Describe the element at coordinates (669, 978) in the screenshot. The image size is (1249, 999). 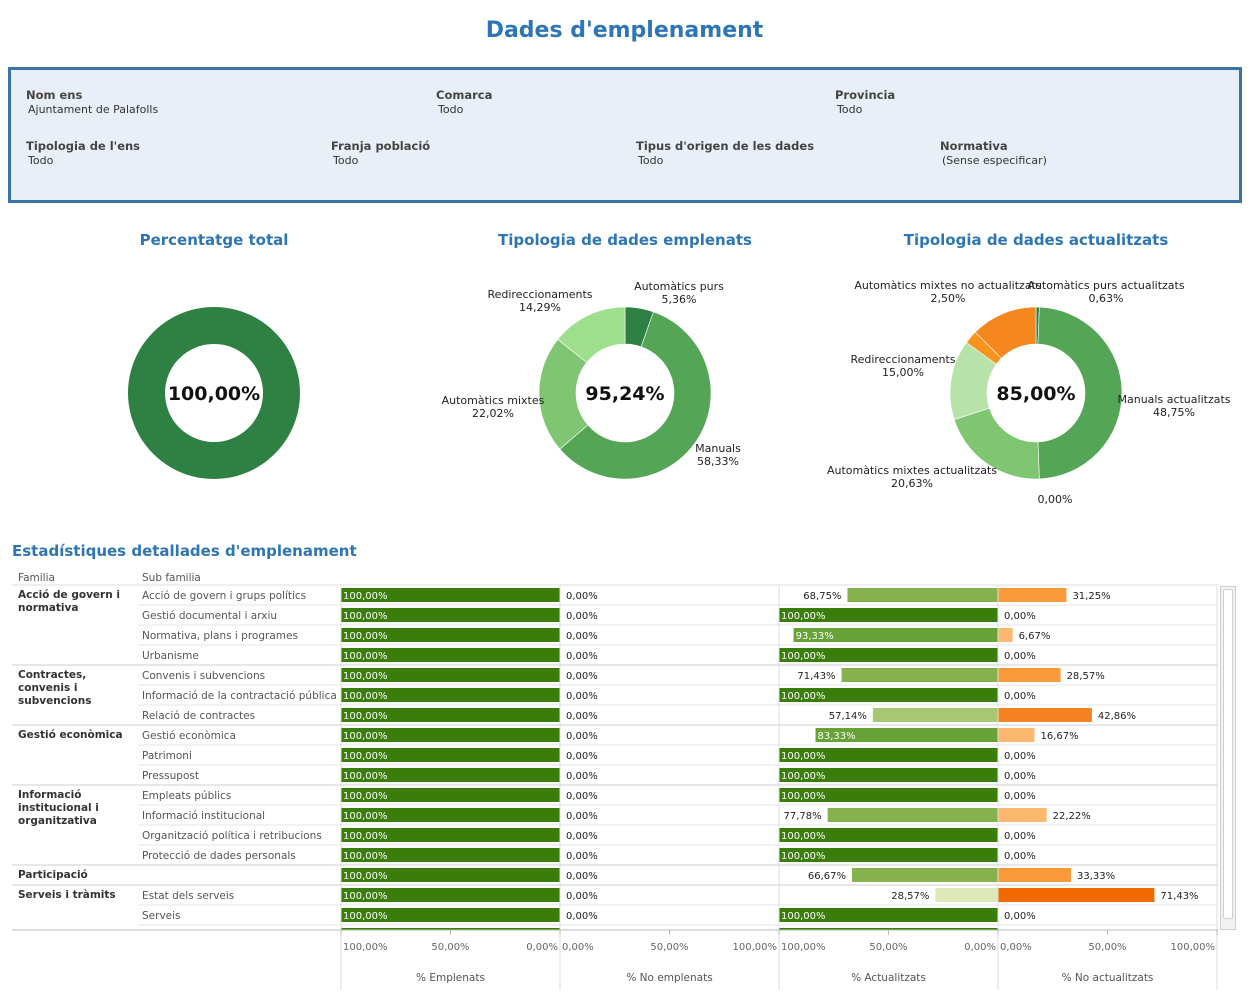
I see `axis-title: % No emplenats` at that location.